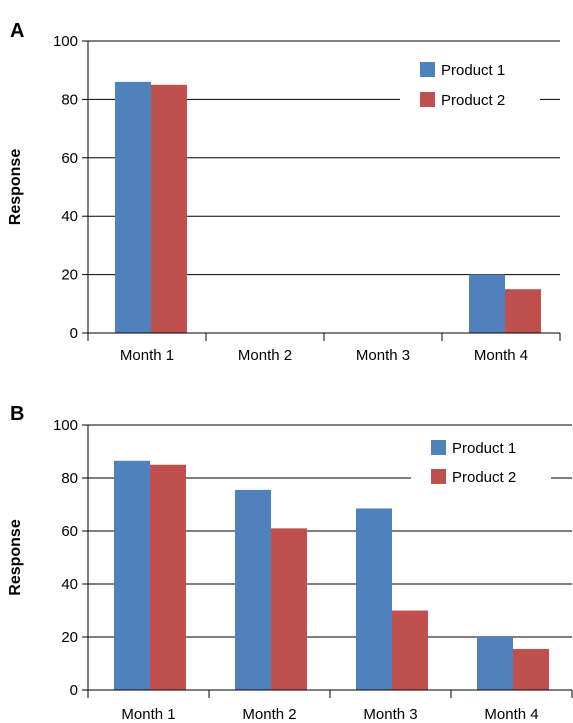 The height and width of the screenshot is (723, 573). Describe the element at coordinates (17, 31) in the screenshot. I see `panel-letter: A` at that location.